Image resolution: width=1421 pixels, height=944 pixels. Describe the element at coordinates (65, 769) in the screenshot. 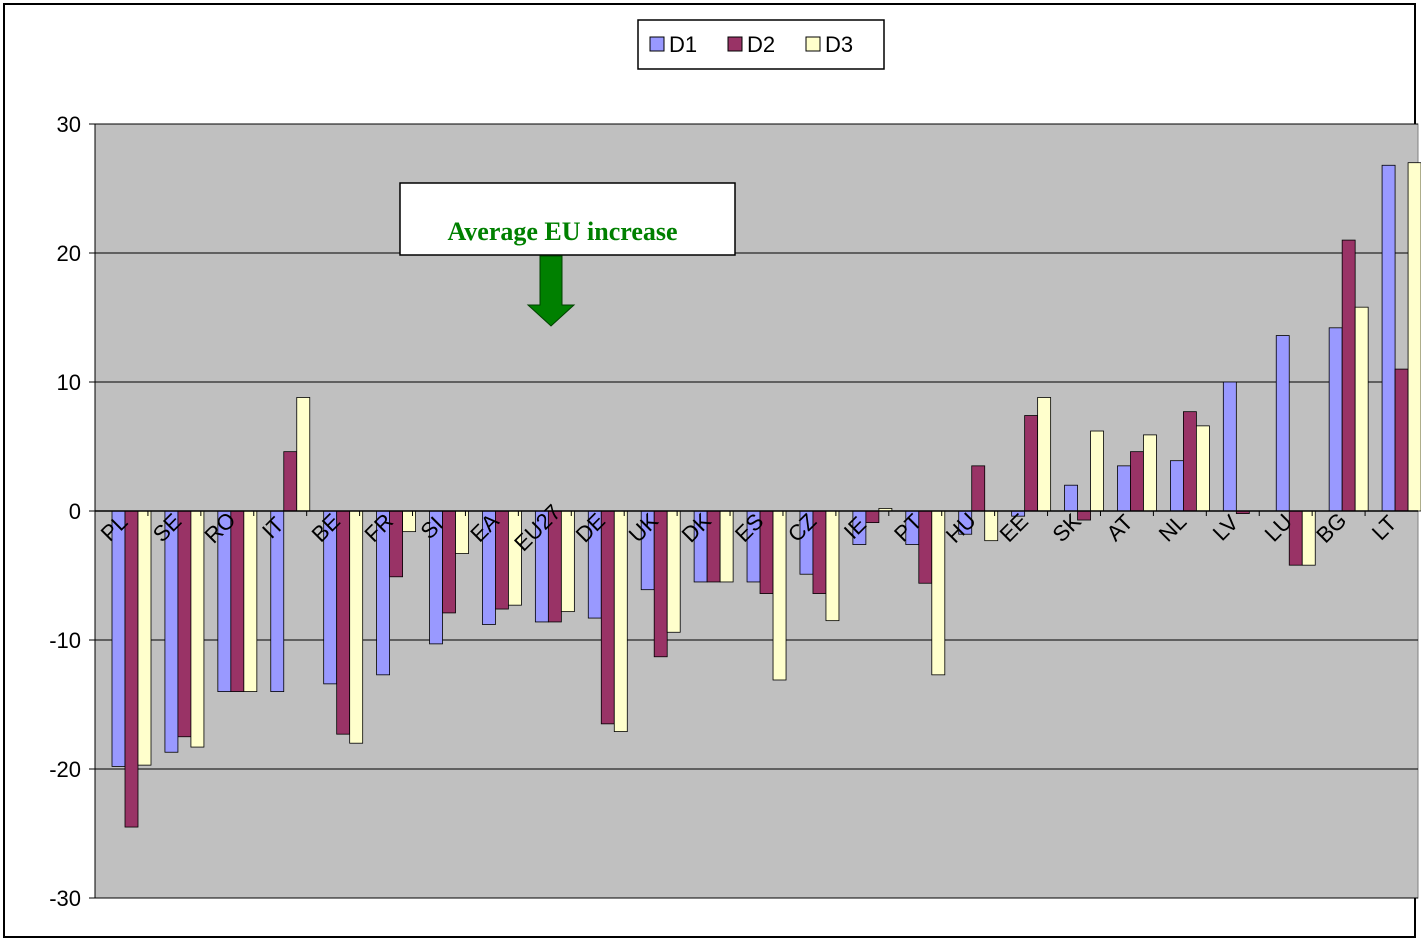

I see `y-tick-label: -20` at that location.